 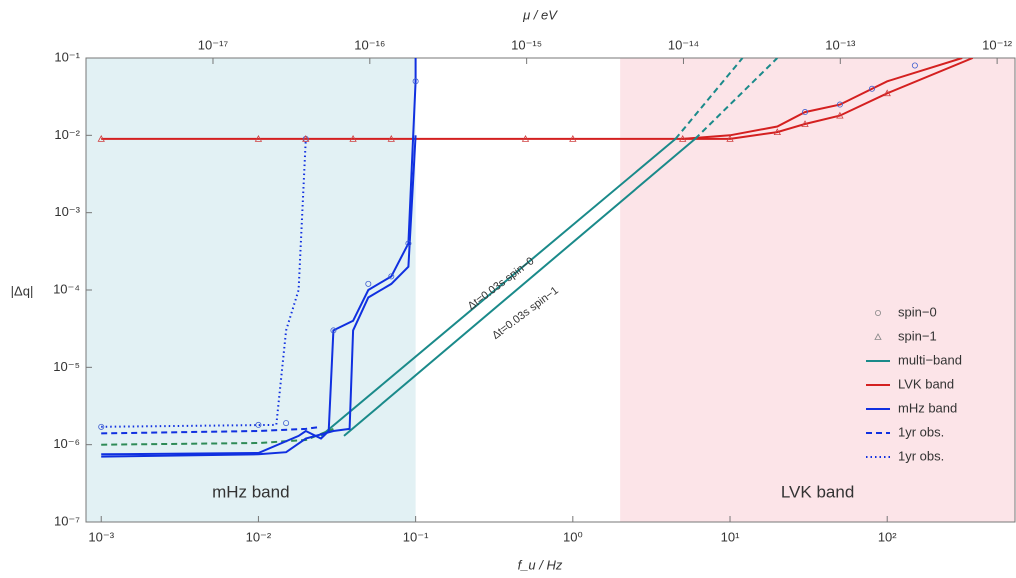 I want to click on x-tick-label: 10², so click(x=887, y=536).